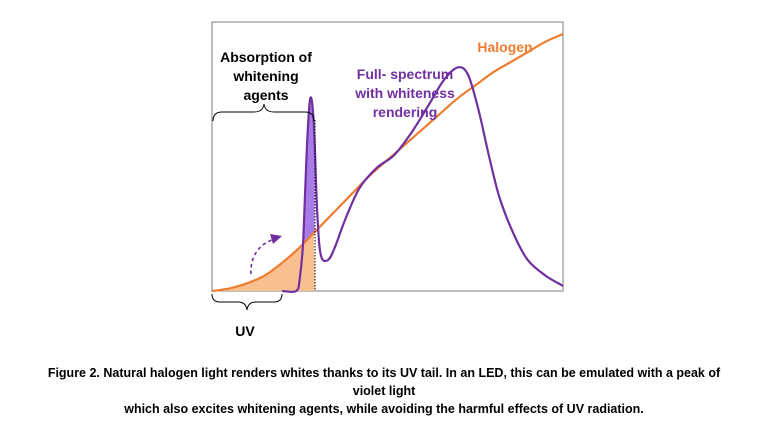  Describe the element at coordinates (504, 47) in the screenshot. I see `halogen-label: Halogen` at that location.